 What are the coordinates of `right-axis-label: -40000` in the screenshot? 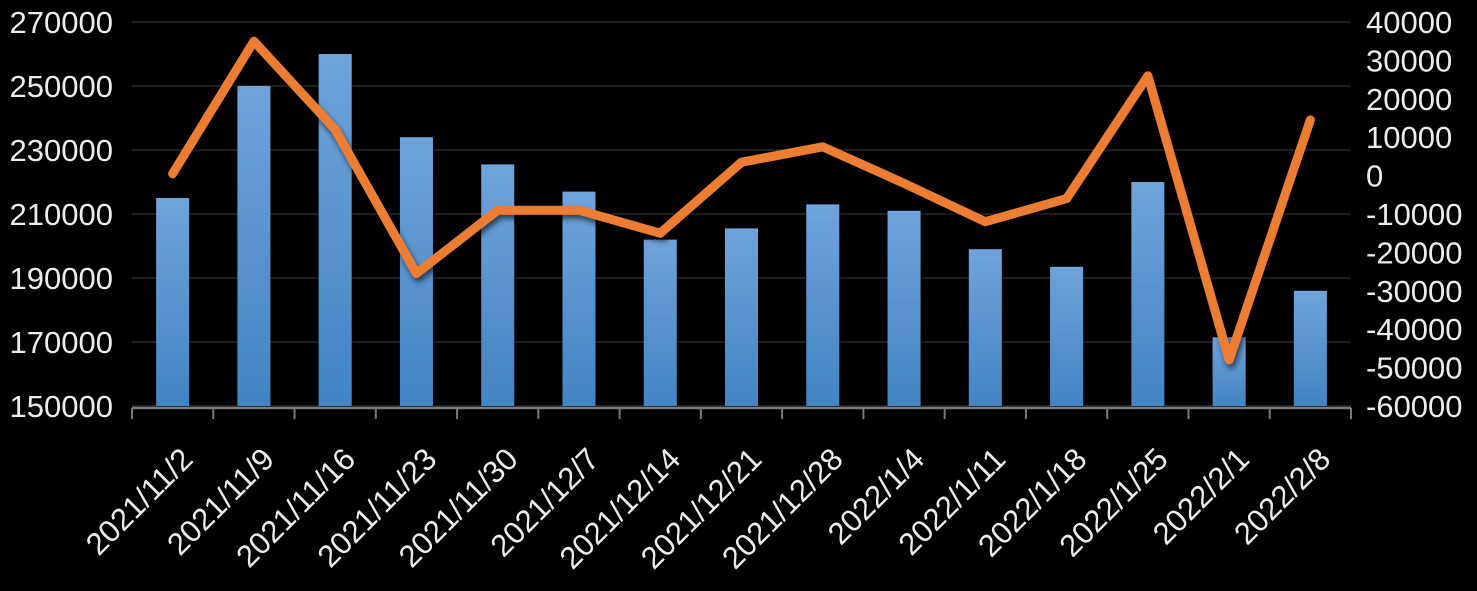 It's located at (1414, 329).